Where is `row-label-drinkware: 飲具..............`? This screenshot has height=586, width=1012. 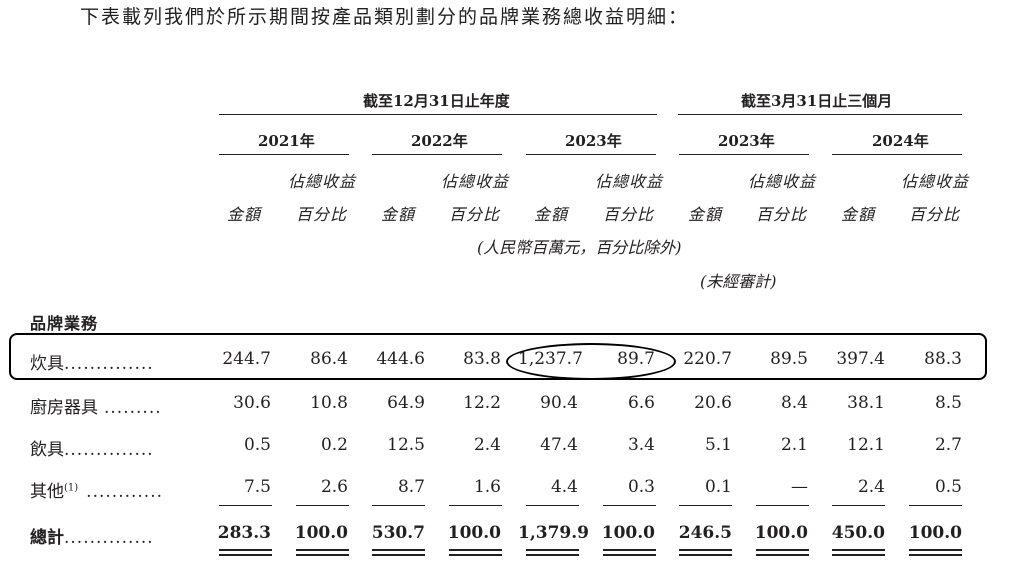 row-label-drinkware: 飲具.............. is located at coordinates (92, 450).